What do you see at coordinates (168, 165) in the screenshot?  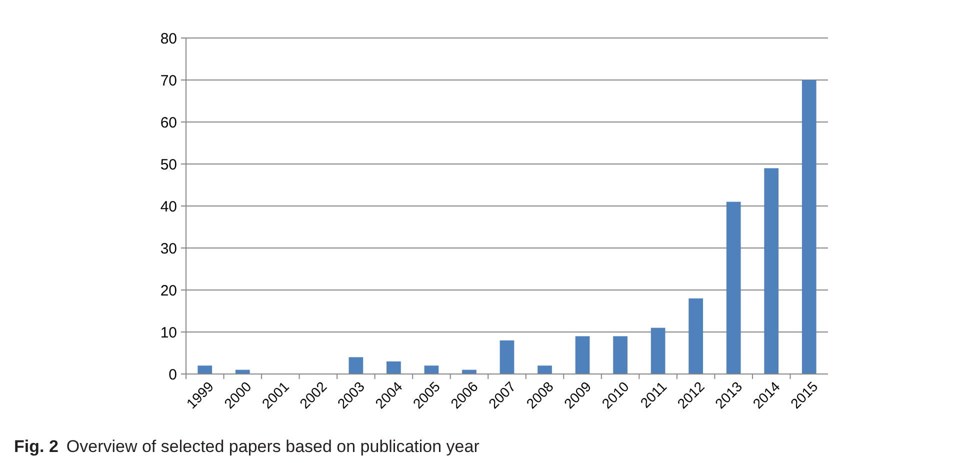 I see `y-tick-label: 50` at bounding box center [168, 165].